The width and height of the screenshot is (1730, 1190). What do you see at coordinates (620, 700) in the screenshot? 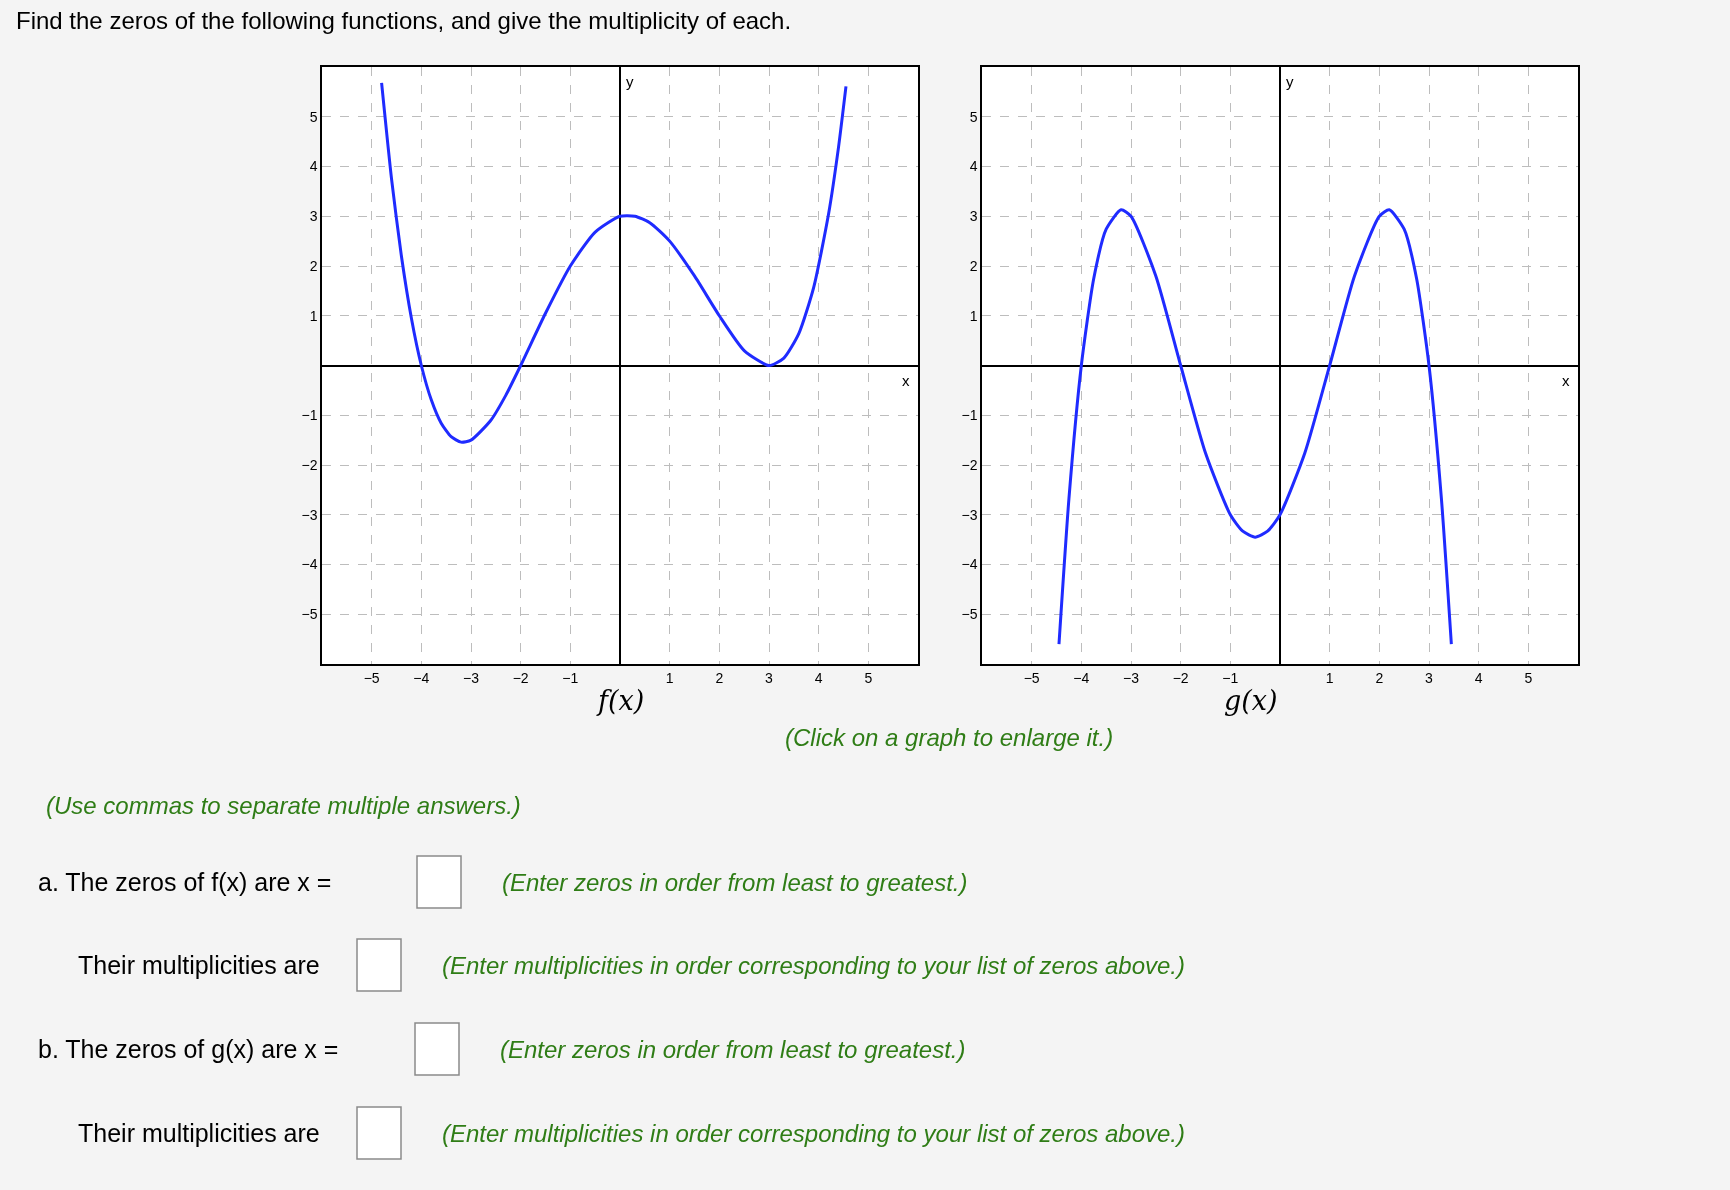
I see `text: f(x)` at bounding box center [620, 700].